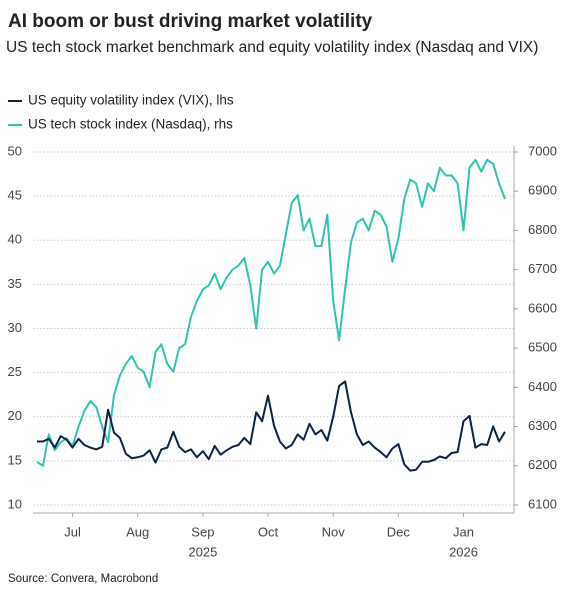 The image size is (569, 596). What do you see at coordinates (334, 531) in the screenshot?
I see `x-tick-label: Nov` at bounding box center [334, 531].